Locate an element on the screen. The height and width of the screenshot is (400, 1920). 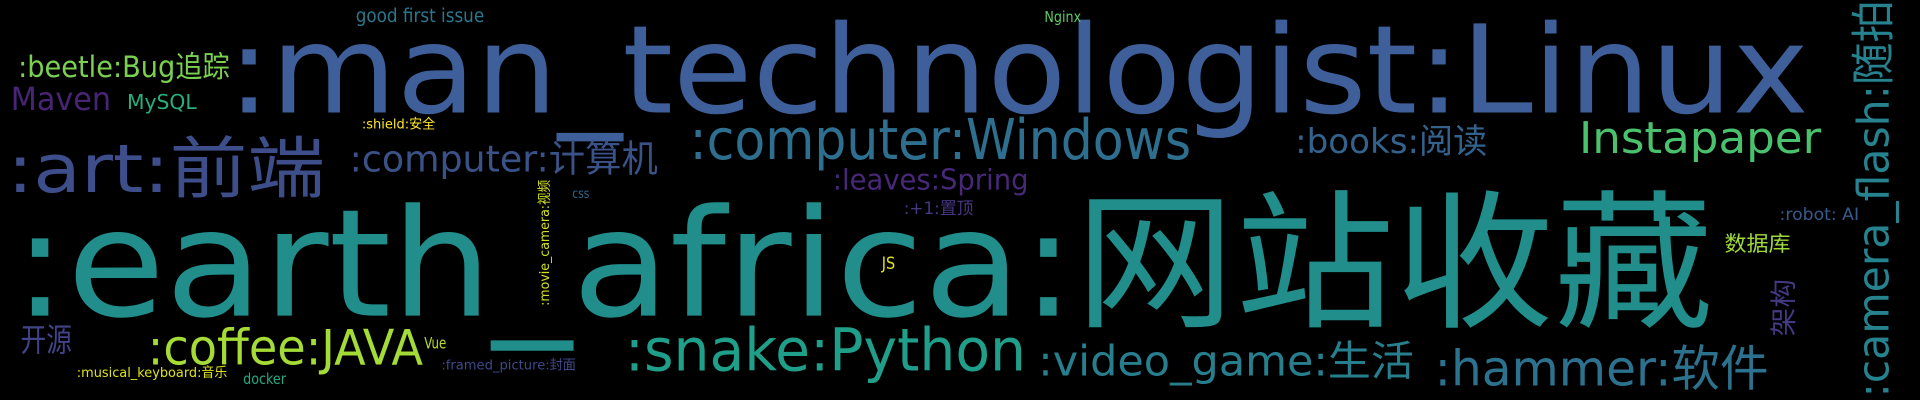
word: :beetle:Bug追踪 is located at coordinates (124, 67).